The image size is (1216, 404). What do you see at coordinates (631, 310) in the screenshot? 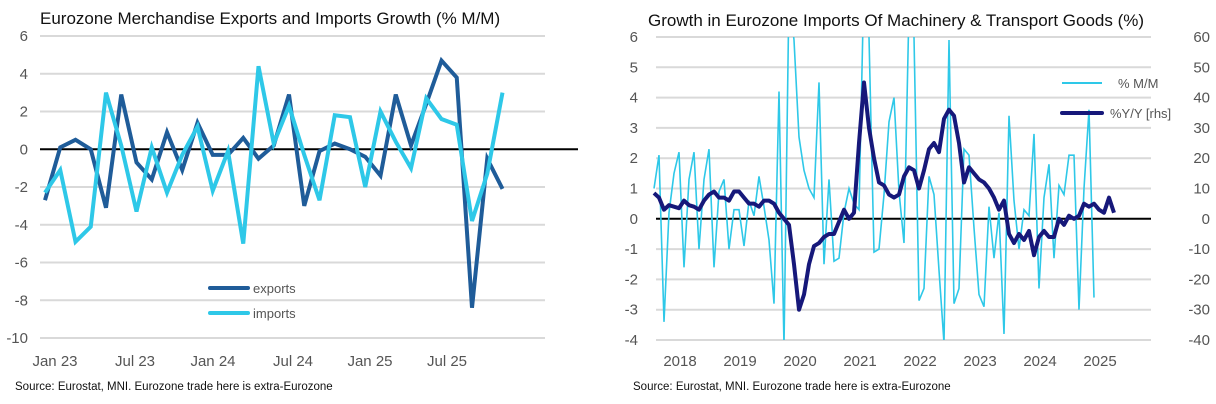
I see `y-tick-label: -3` at bounding box center [631, 310].